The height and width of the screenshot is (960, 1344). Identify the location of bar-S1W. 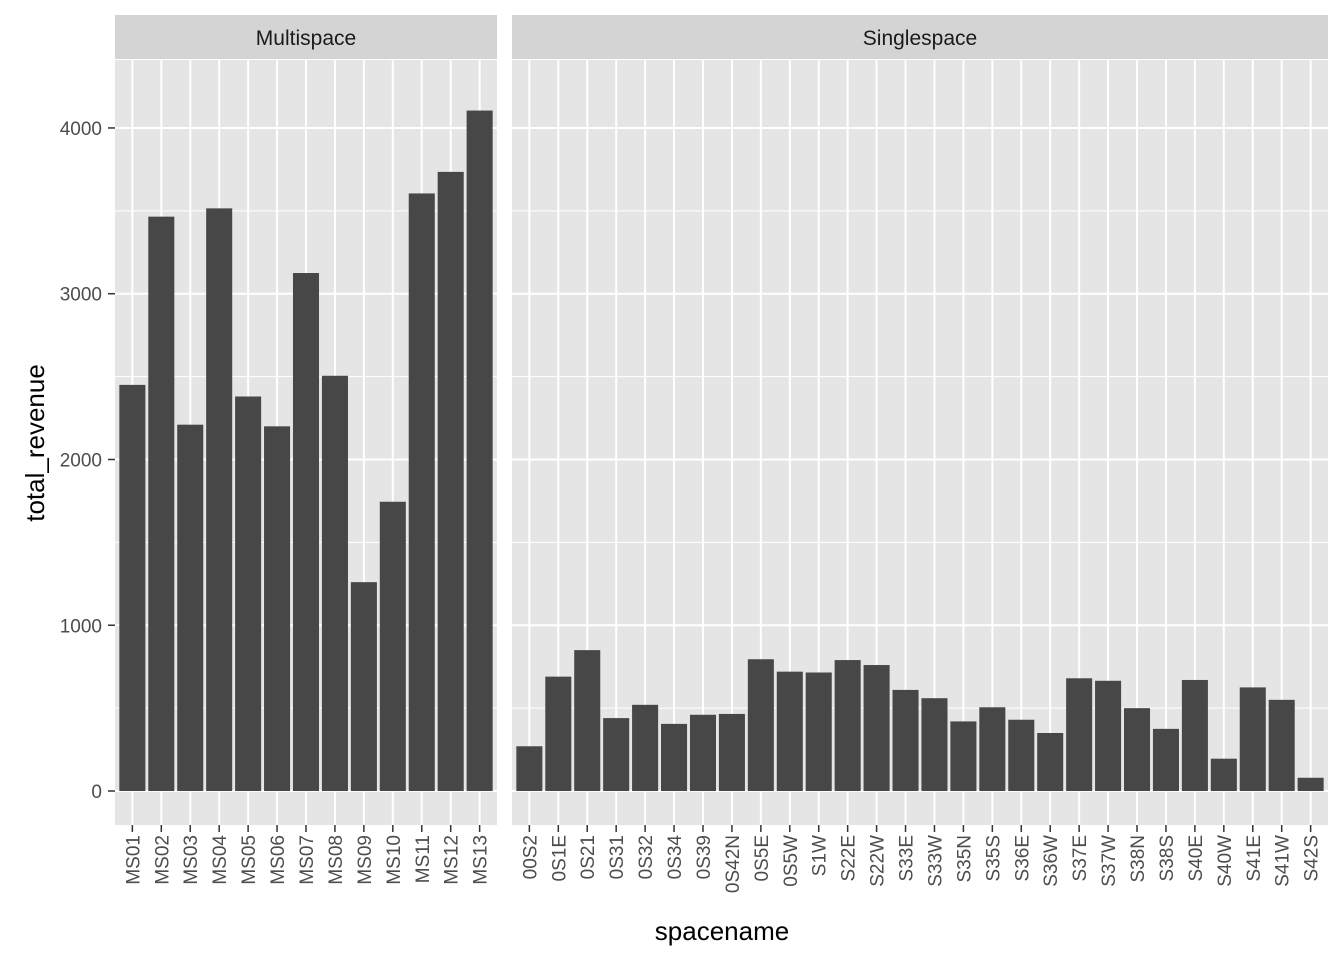
(818, 732).